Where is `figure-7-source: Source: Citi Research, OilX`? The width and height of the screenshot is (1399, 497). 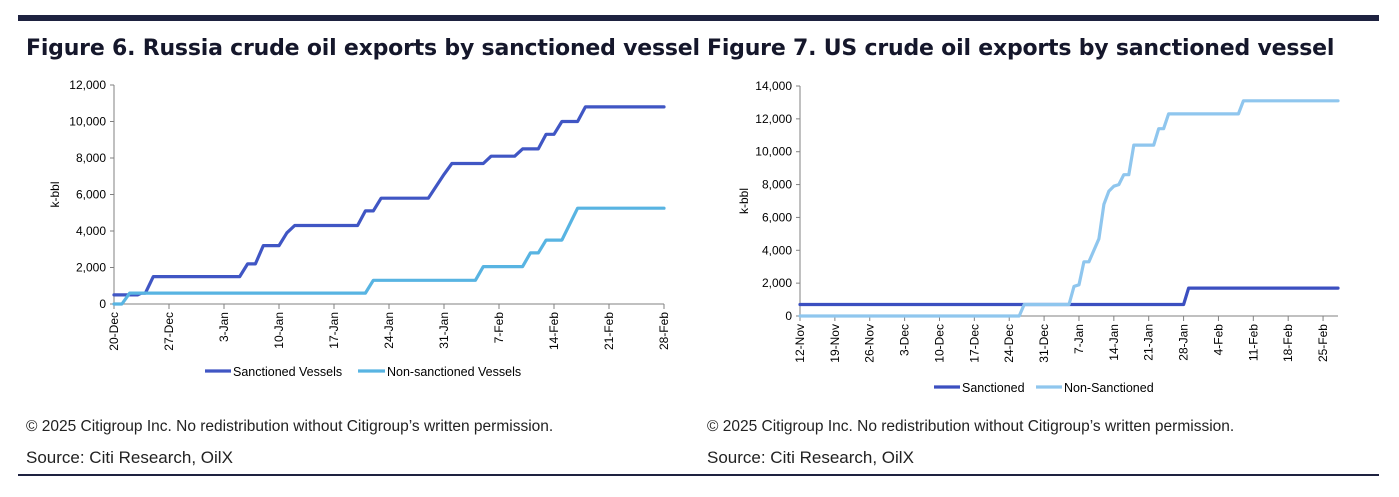
figure-7-source: Source: Citi Research, OilX is located at coordinates (810, 457).